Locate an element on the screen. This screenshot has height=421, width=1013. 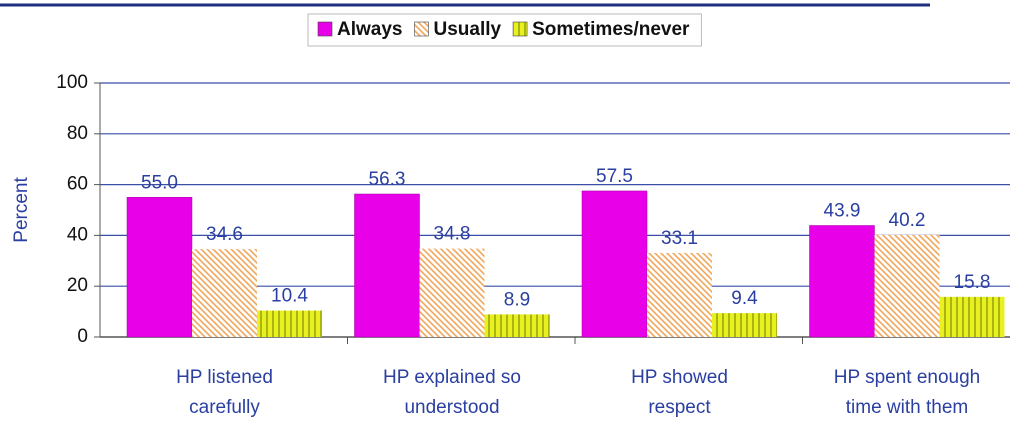
x-tick-label: HP spent enough is located at coordinates (907, 377).